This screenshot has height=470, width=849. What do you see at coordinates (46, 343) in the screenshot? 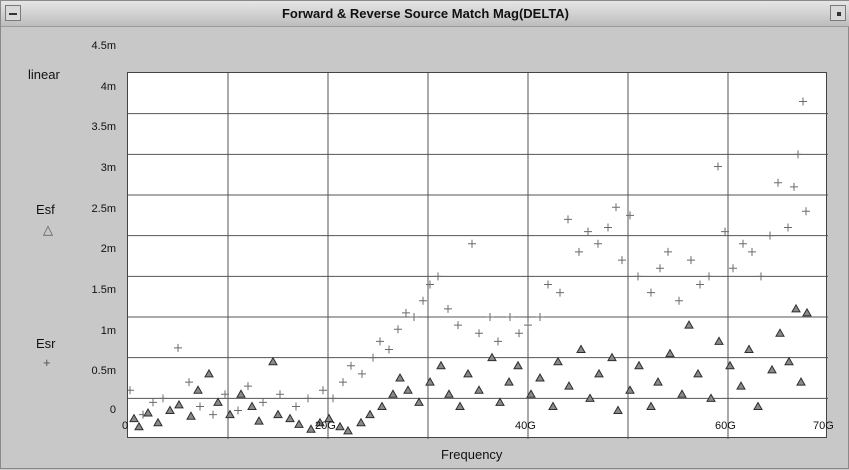
I see `legend-esr-label: Esr` at bounding box center [46, 343].